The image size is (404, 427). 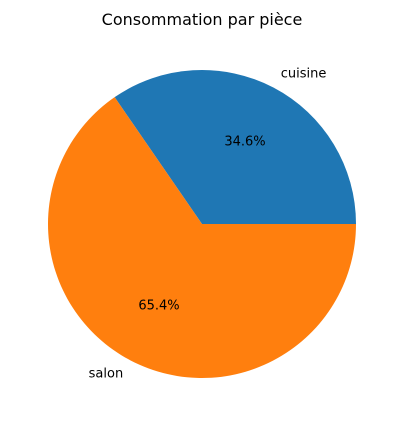 I want to click on pie-category-label-salon: salon, so click(x=106, y=373).